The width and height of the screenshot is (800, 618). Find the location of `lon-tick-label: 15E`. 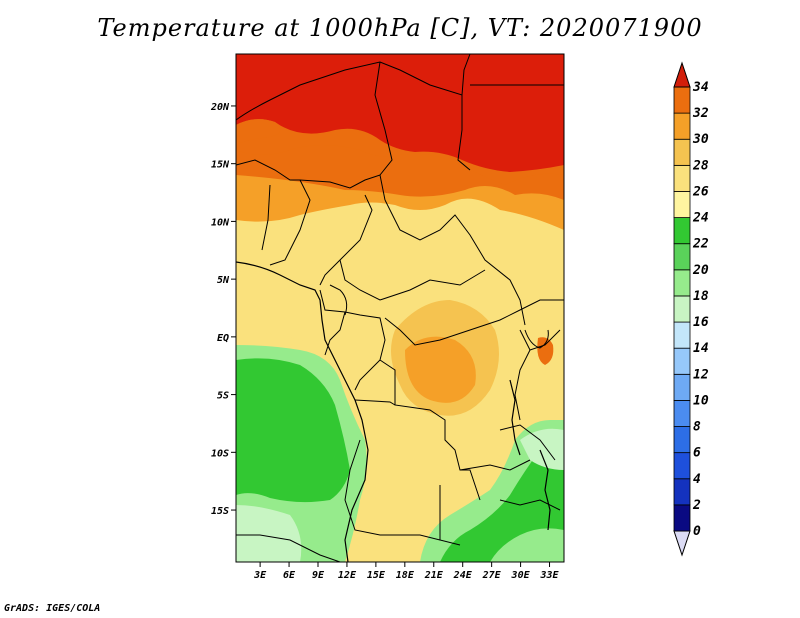

lon-tick-label: 15E is located at coordinates (376, 575).